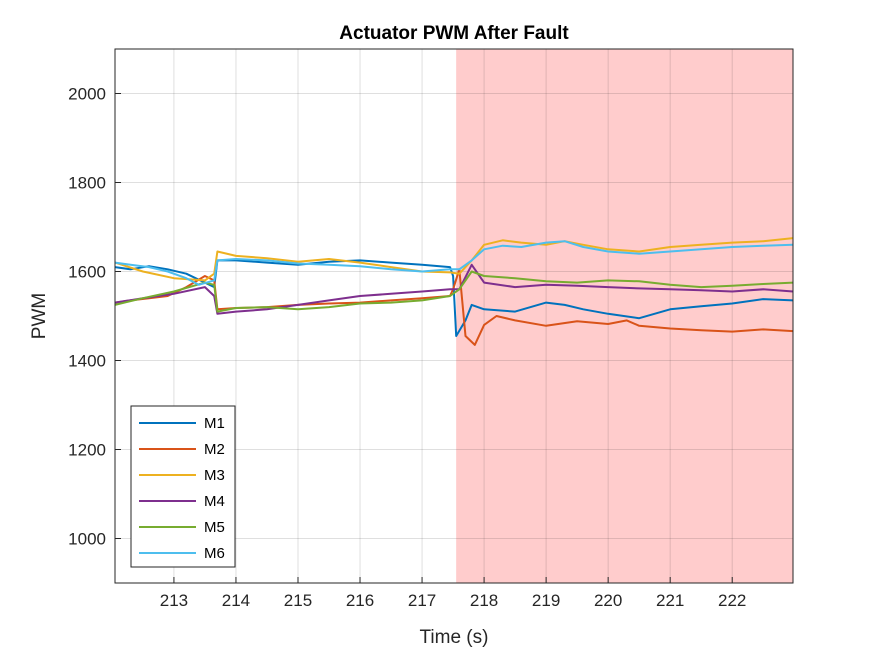  Describe the element at coordinates (214, 501) in the screenshot. I see `legend-label-m4: M4` at that location.